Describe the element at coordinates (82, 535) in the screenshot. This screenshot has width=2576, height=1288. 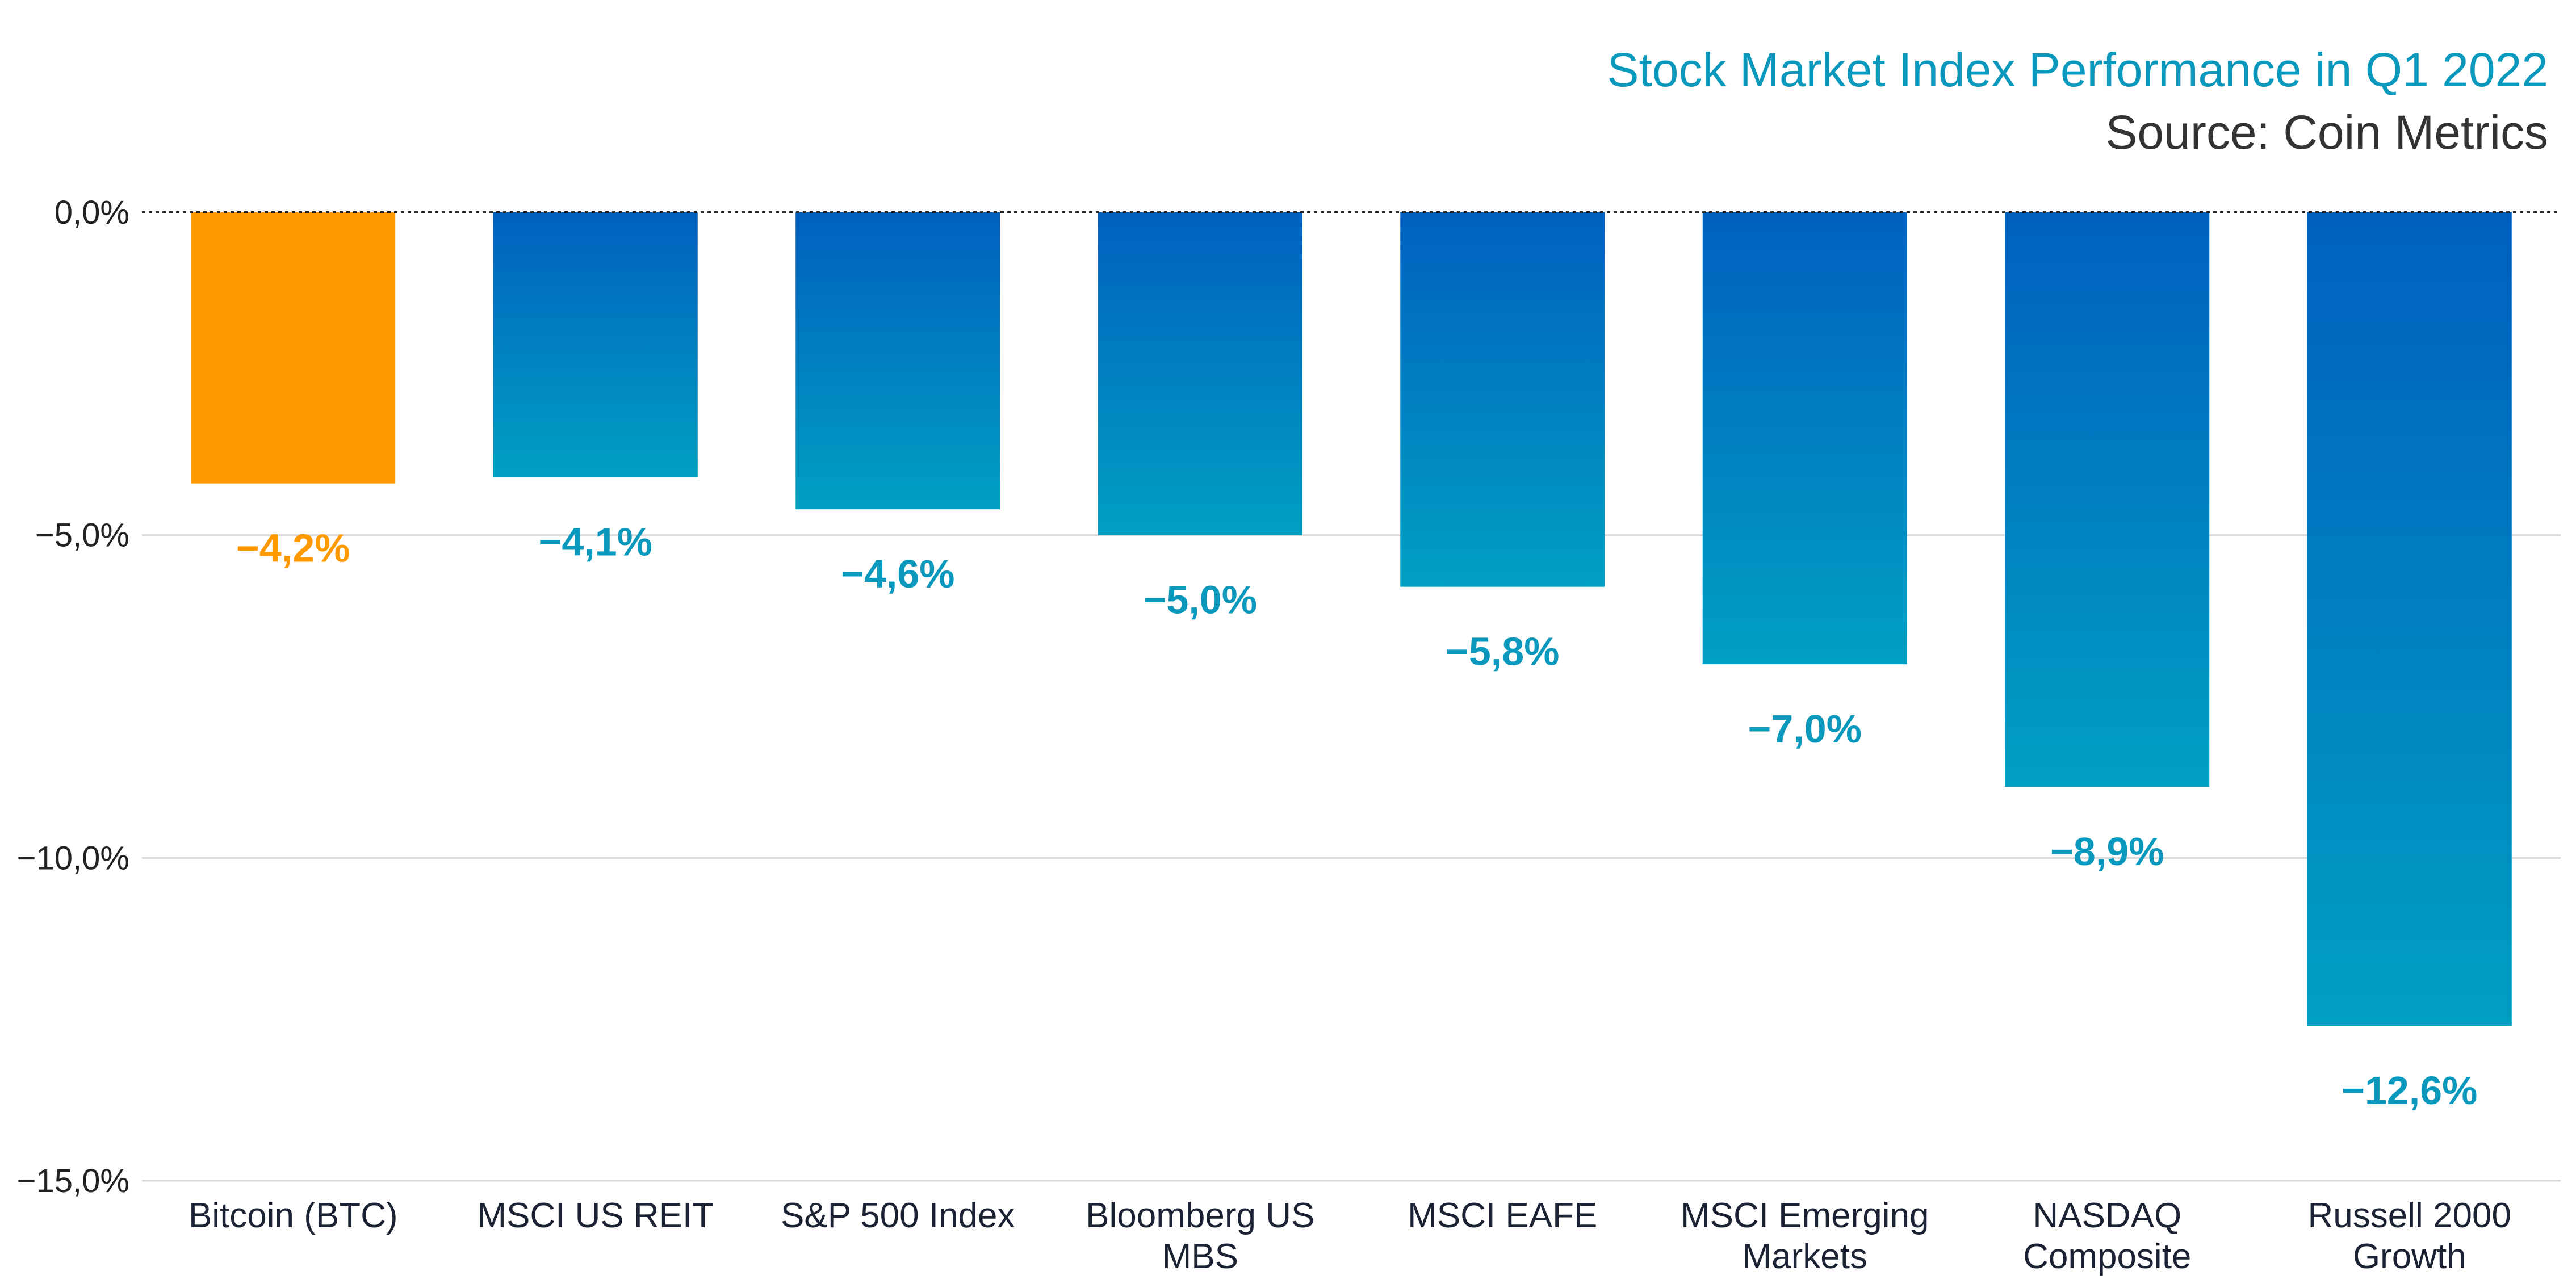
I see `y-tick-label: −5,0%` at that location.